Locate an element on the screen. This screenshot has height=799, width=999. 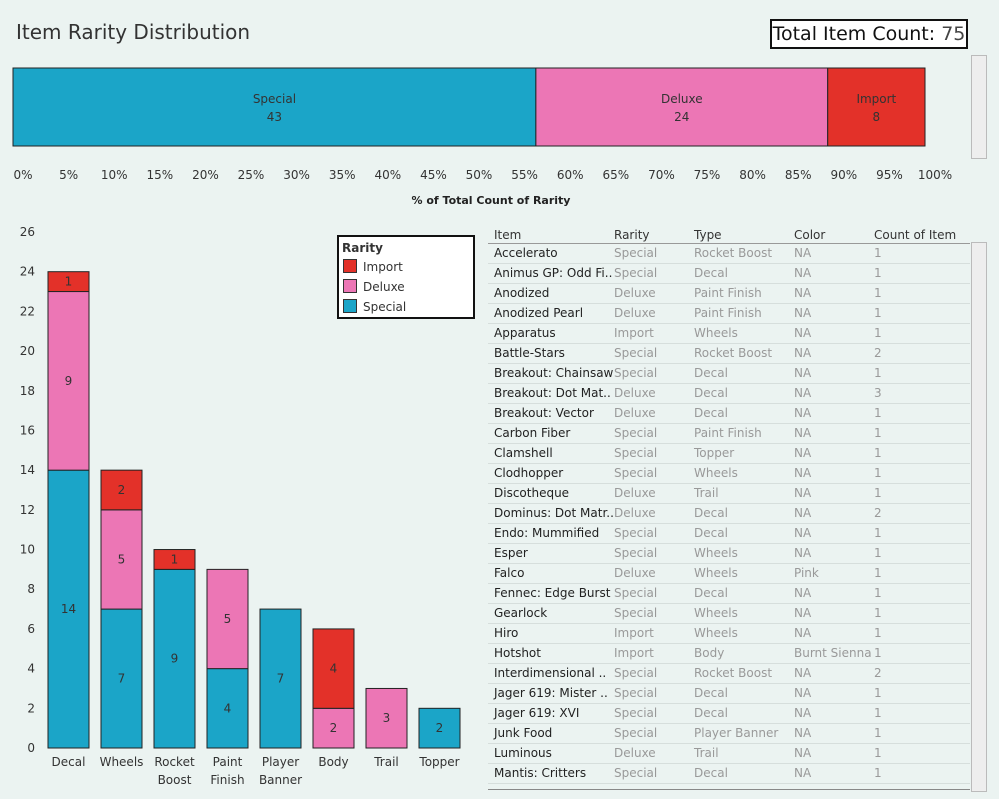
x-tick-label: 75% is located at coordinates (707, 175).